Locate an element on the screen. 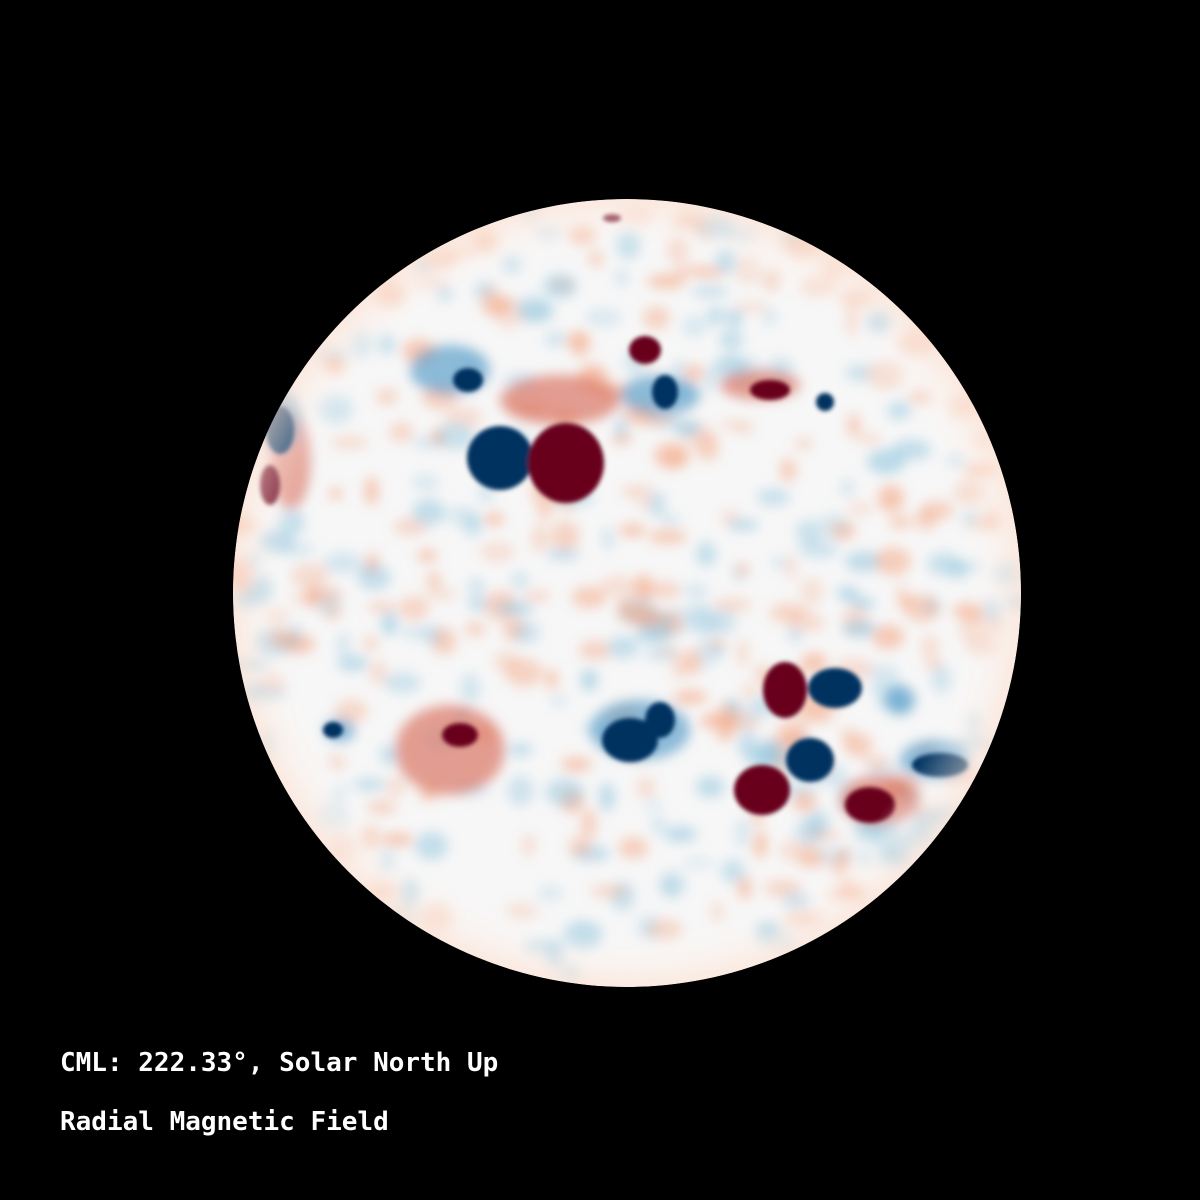 The image size is (1200, 1200). quantity-annotation: Radial Magnetic Field is located at coordinates (224, 1122).